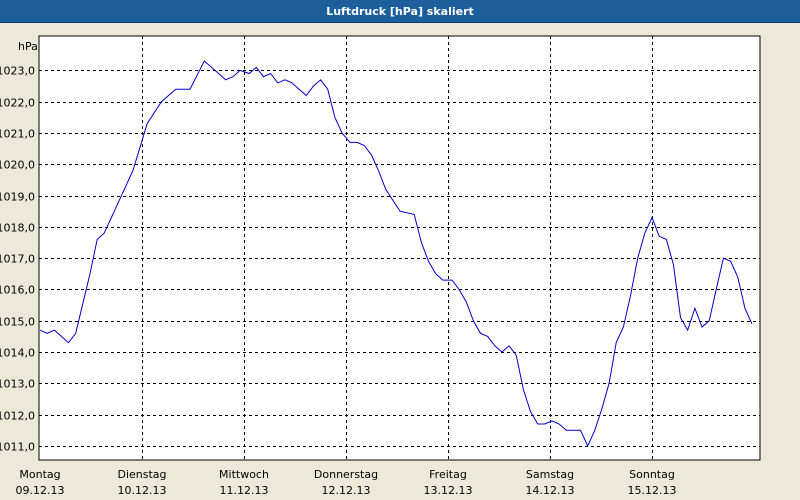 The height and width of the screenshot is (500, 800). Describe the element at coordinates (346, 490) in the screenshot. I see `x-tick-date-label: 12.12.13` at that location.